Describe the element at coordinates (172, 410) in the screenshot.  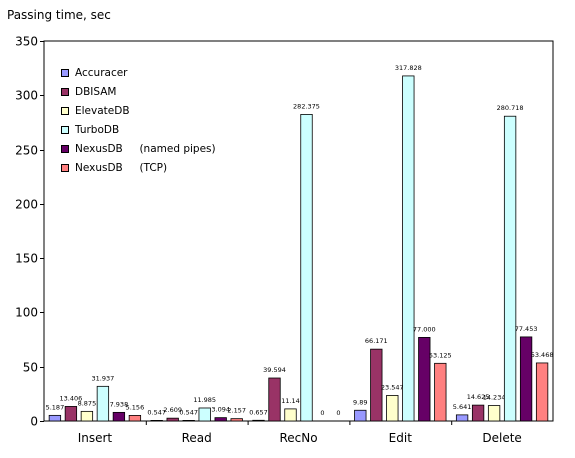
I see `data-label: 2.609` at that location.